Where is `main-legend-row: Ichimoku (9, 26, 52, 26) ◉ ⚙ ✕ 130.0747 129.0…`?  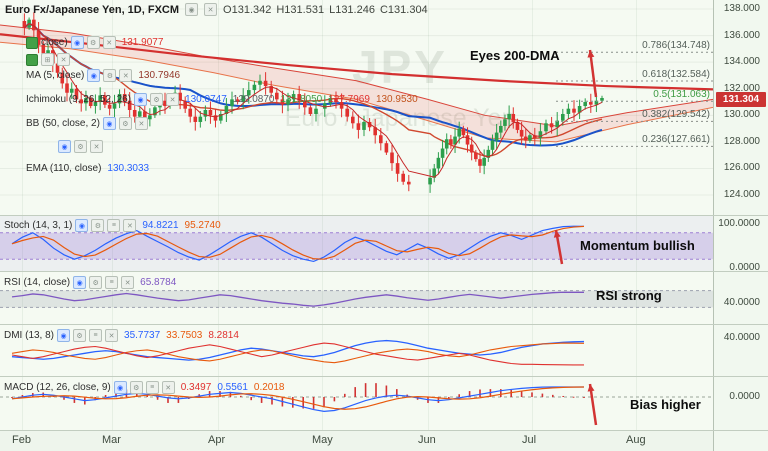 main-legend-row: Ichimoku (9, 26, 52, 26) ◉ ⚙ ✕ 130.0747 129.0… is located at coordinates (222, 99).